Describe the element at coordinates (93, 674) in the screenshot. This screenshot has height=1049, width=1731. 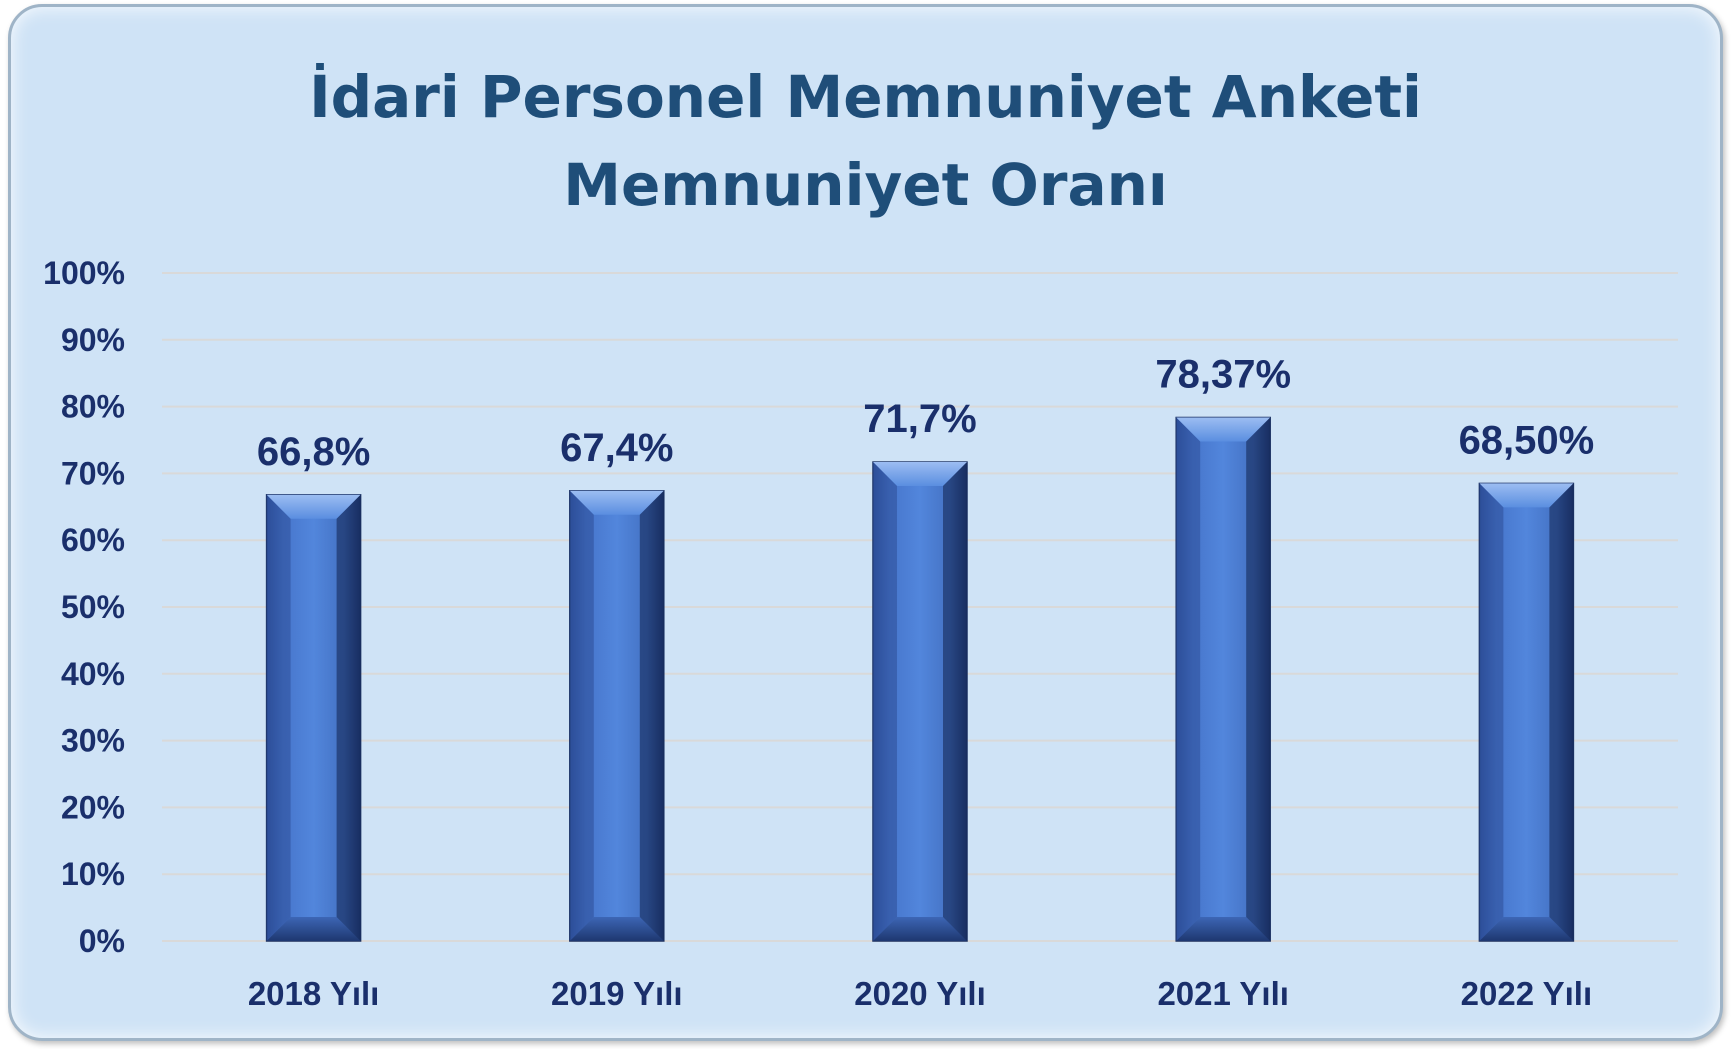
I see `y-tick-label: 40%` at that location.